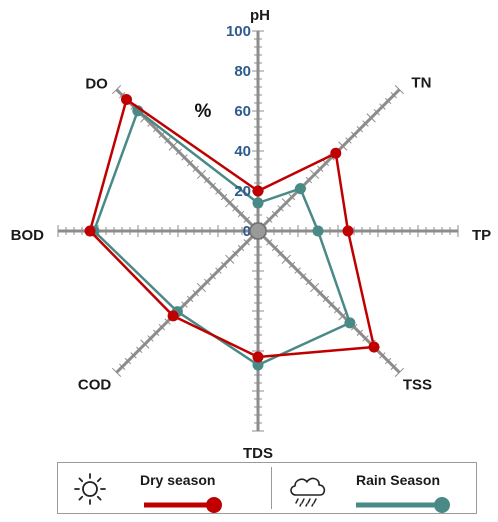 Image resolution: width=498 pixels, height=522 pixels. I want to click on data-point-rain-season-tds, so click(258, 365).